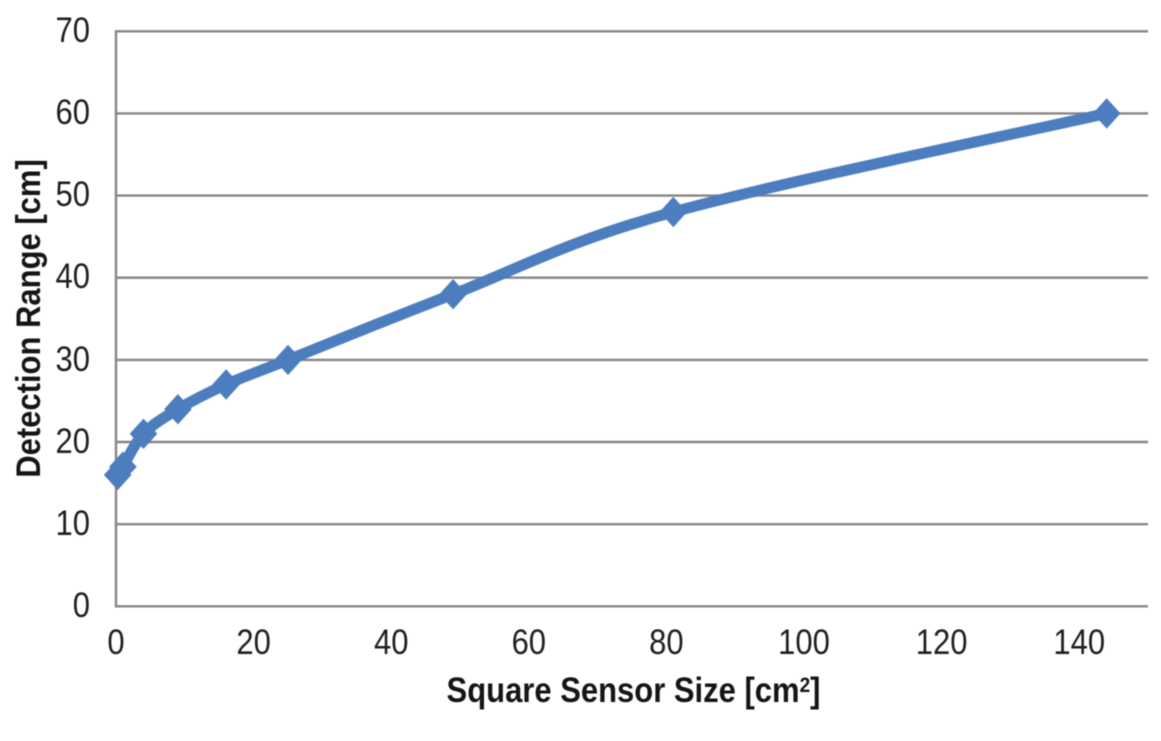 This screenshot has height=741, width=1161. Describe the element at coordinates (804, 642) in the screenshot. I see `svg-text: 100` at that location.